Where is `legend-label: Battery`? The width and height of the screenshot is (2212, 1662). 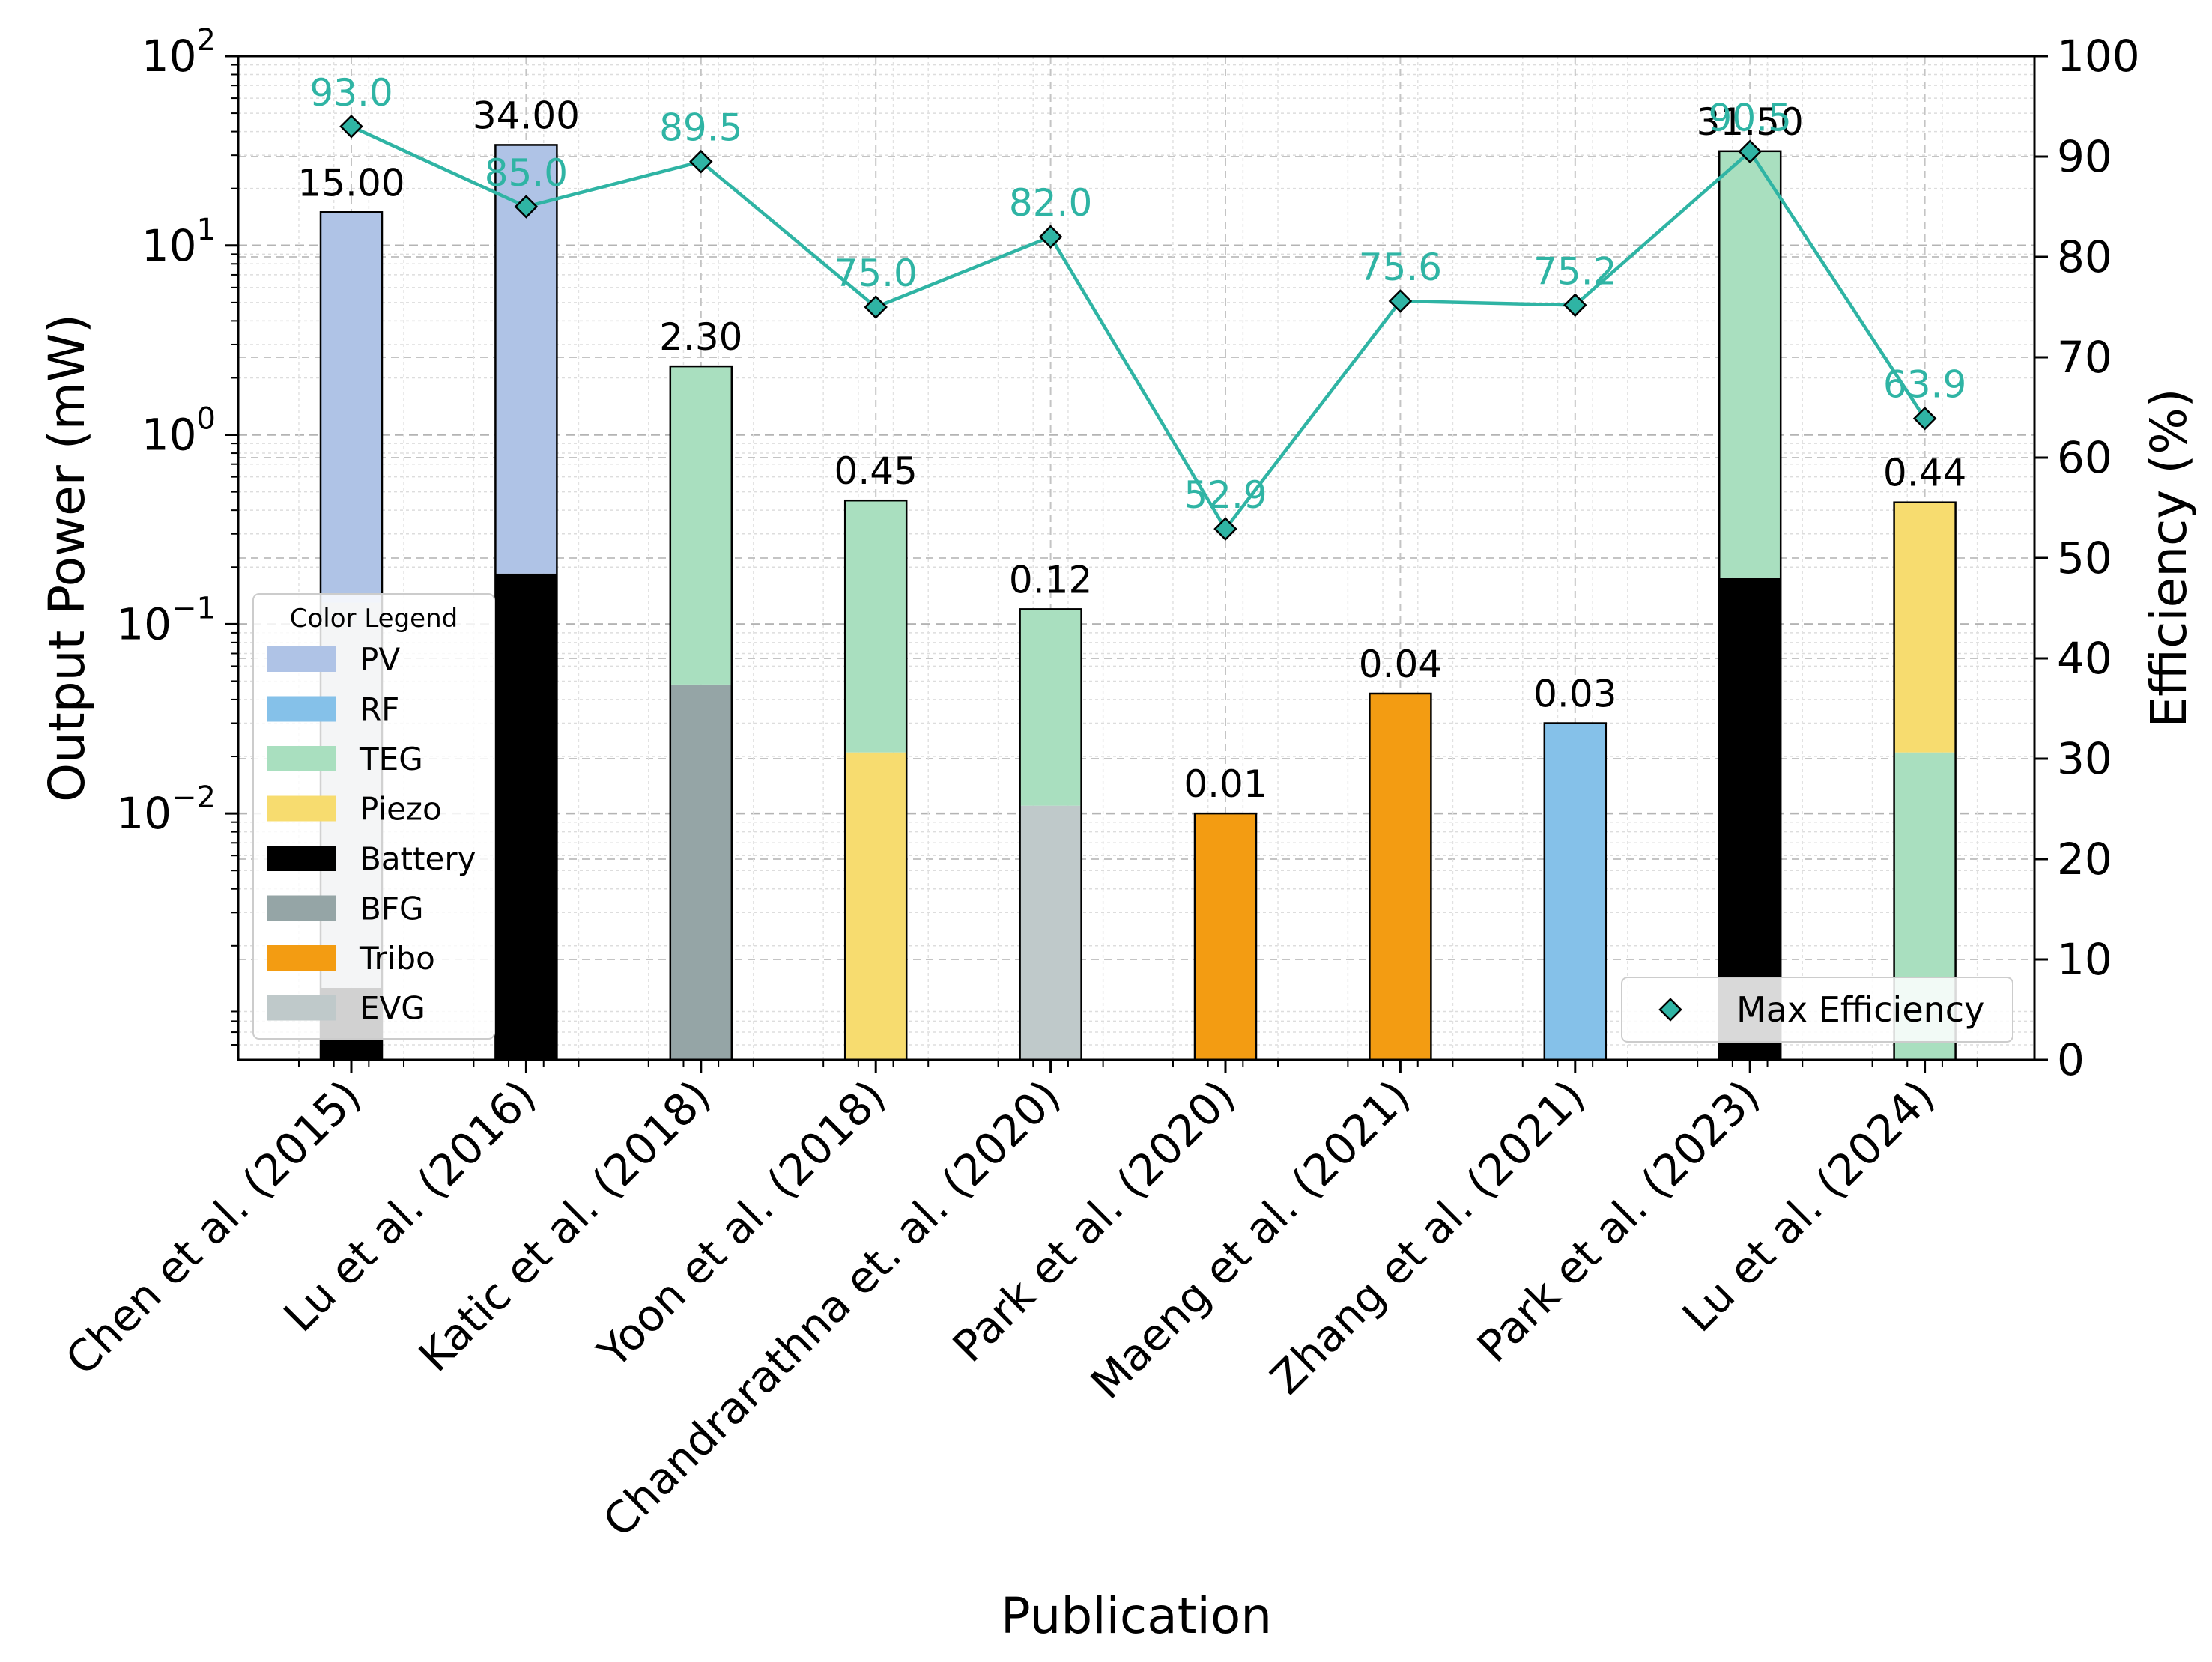
legend-label: Battery is located at coordinates (418, 858).